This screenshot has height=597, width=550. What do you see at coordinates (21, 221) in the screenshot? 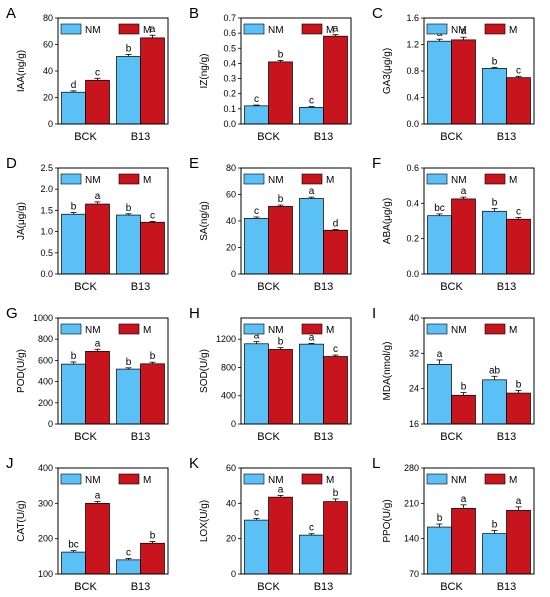
I see `y-axis-label: JA(μg/g)` at bounding box center [21, 221].